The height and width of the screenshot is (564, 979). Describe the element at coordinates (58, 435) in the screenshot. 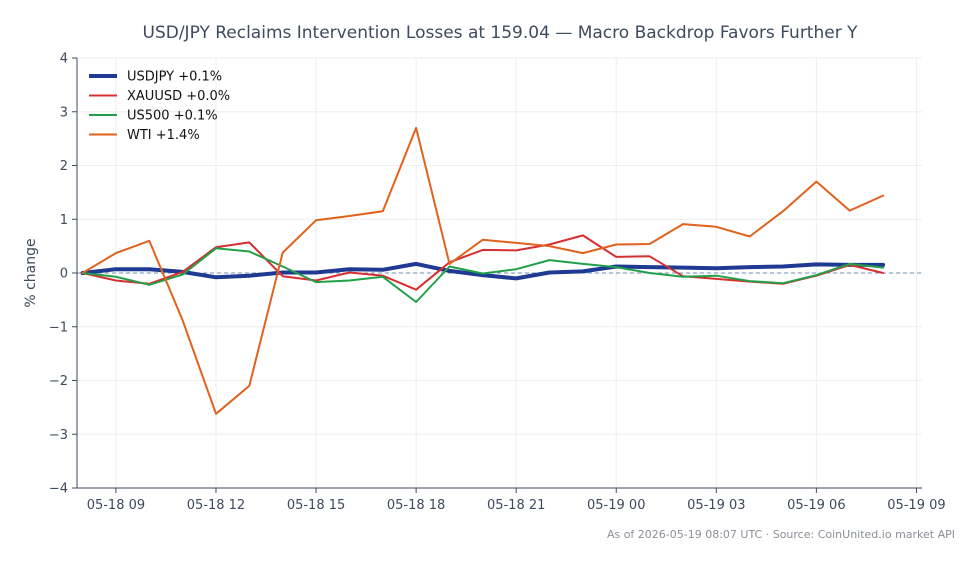

I see `y-tick-label: −3` at that location.